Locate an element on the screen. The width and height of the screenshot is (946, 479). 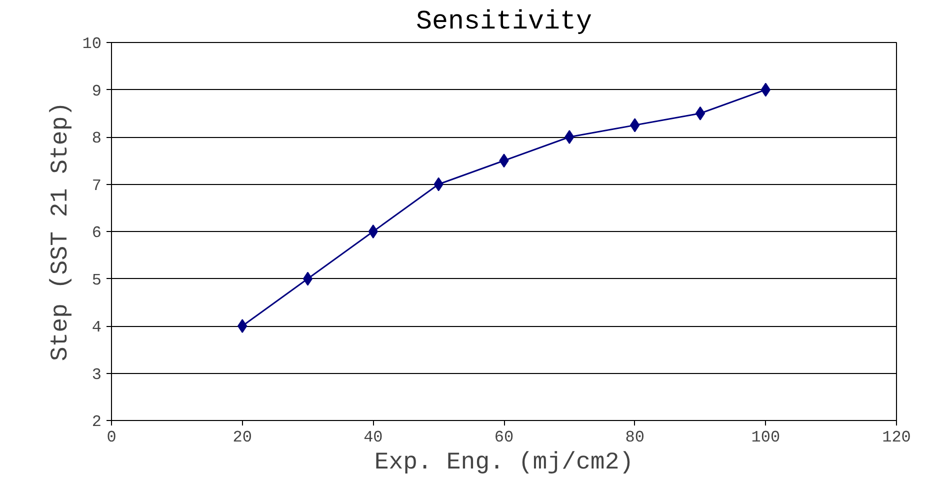
x-tick-label: 80 is located at coordinates (634, 437).